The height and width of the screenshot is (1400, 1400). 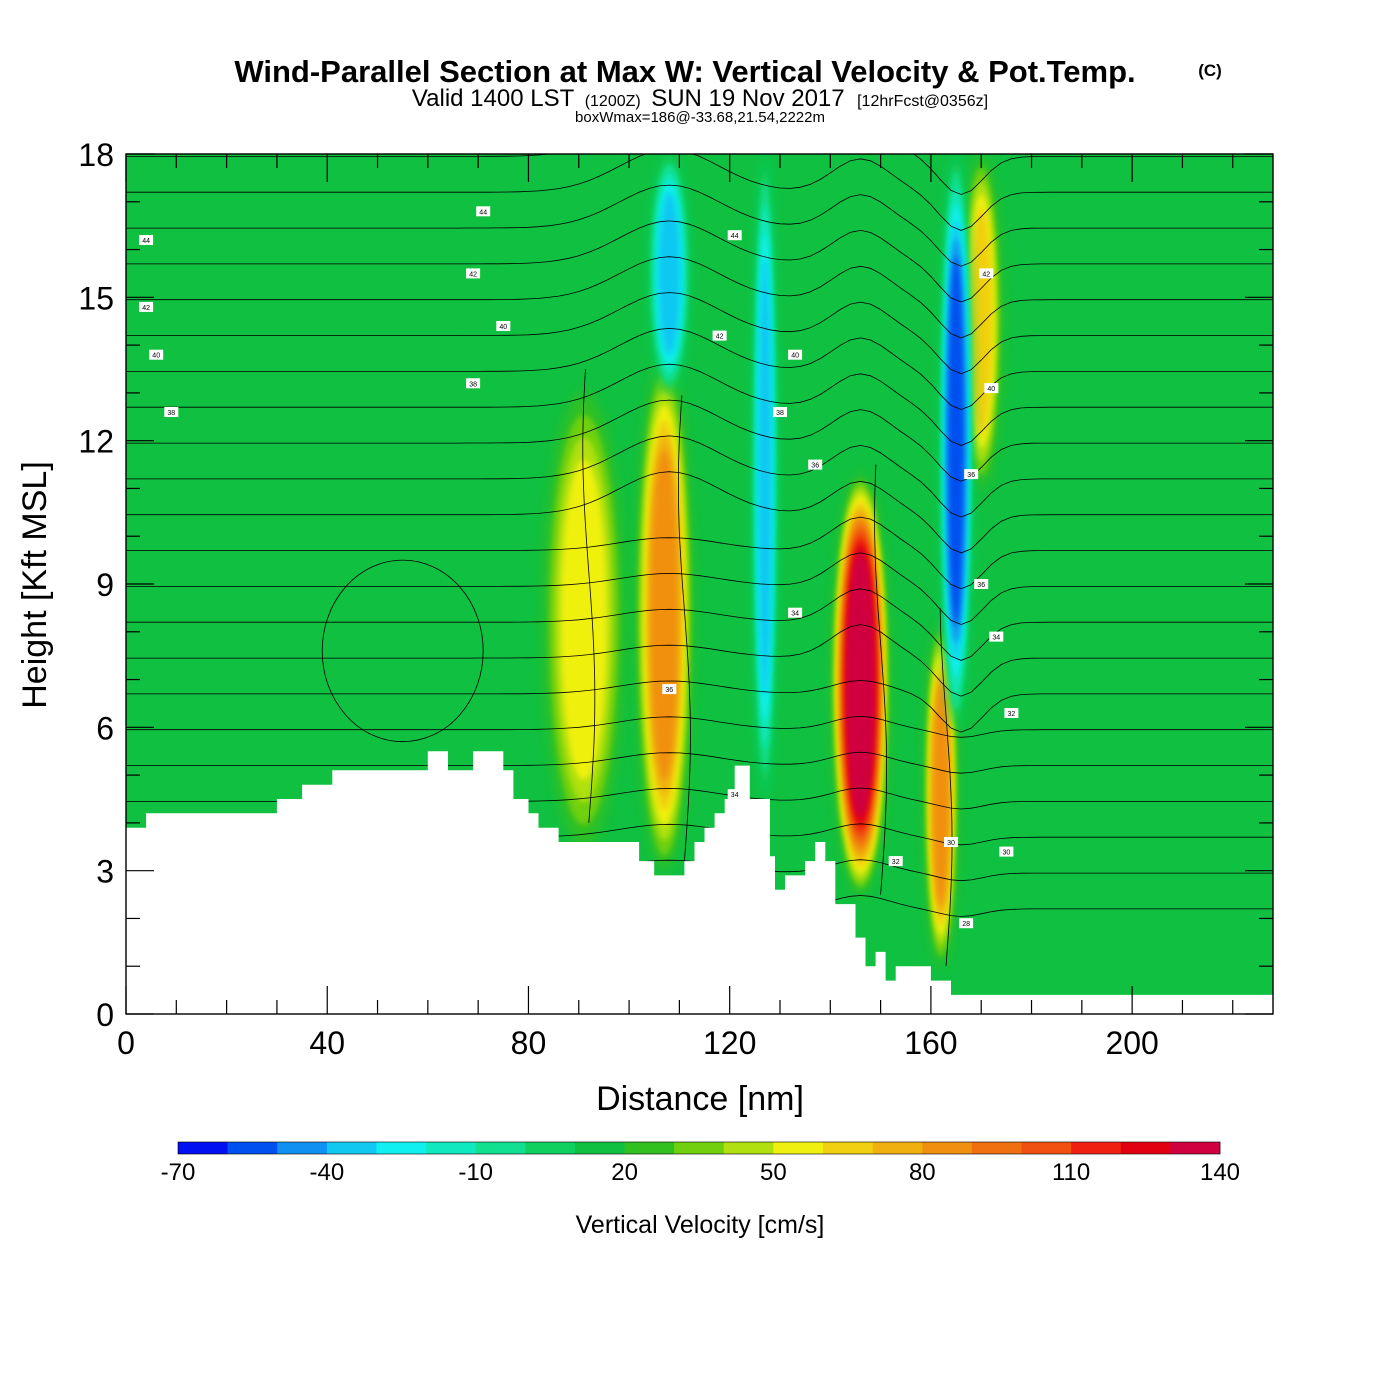 I want to click on y-tick-label: 15, so click(x=96, y=298).